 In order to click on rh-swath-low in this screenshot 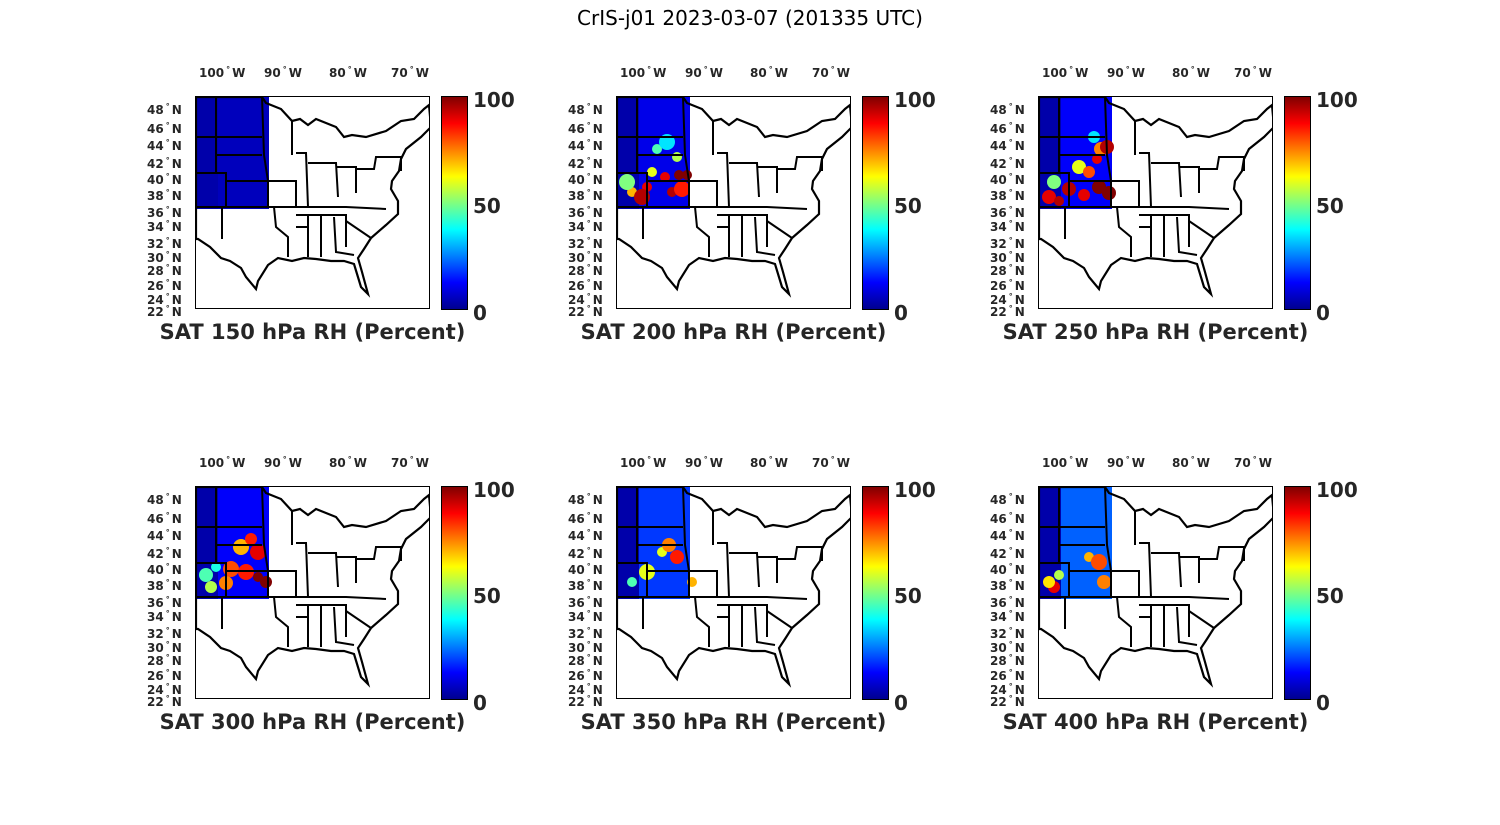, I will do `click(207, 153)`.